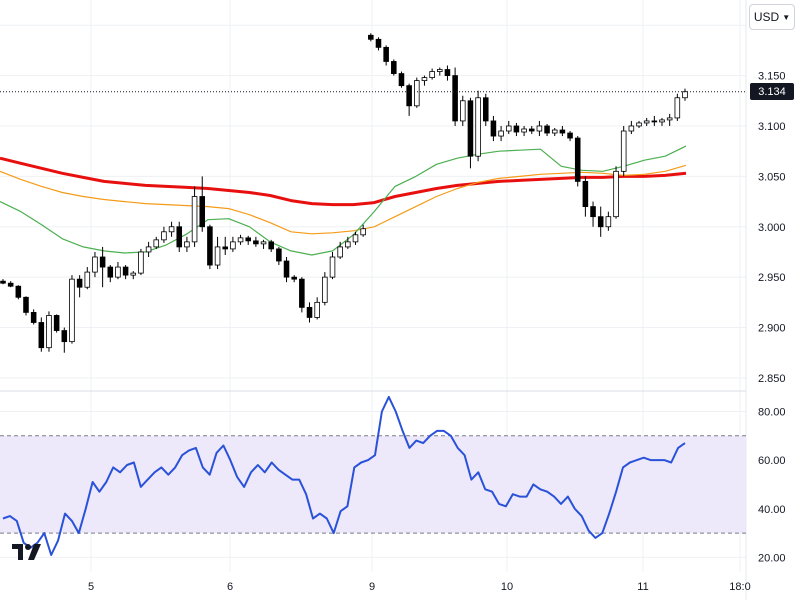 The image size is (800, 600). I want to click on time-tick-label: 5, so click(91, 587).